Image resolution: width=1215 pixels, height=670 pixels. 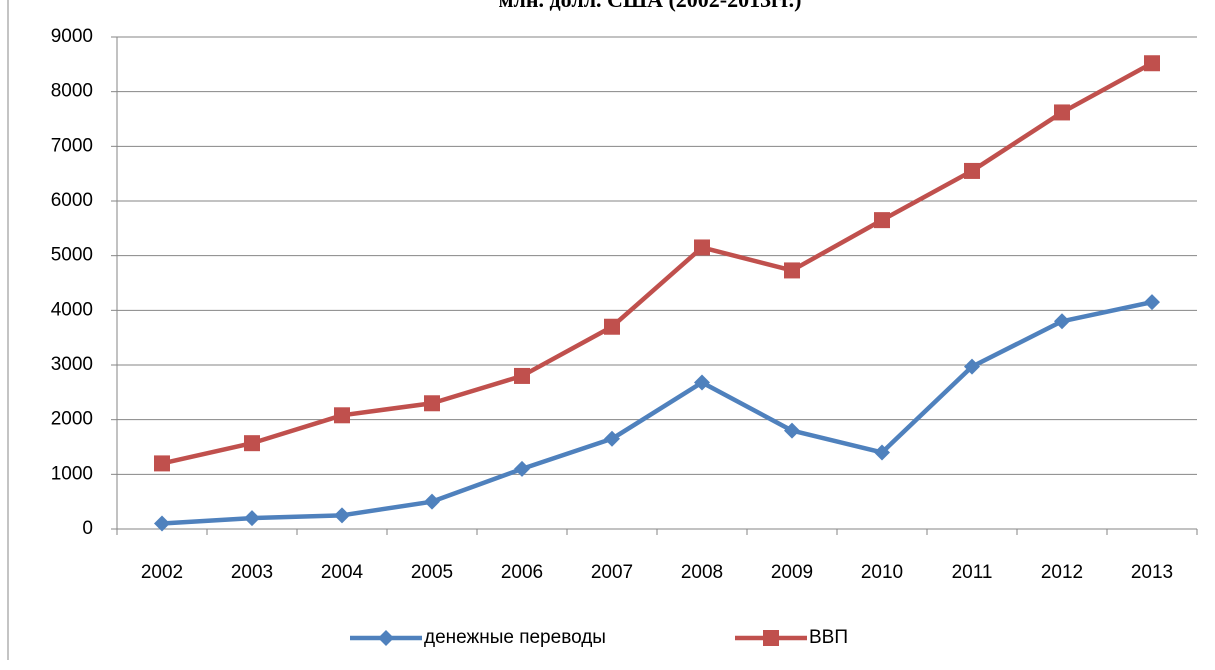 What do you see at coordinates (882, 572) in the screenshot?
I see `x-tick-label: 2010` at bounding box center [882, 572].